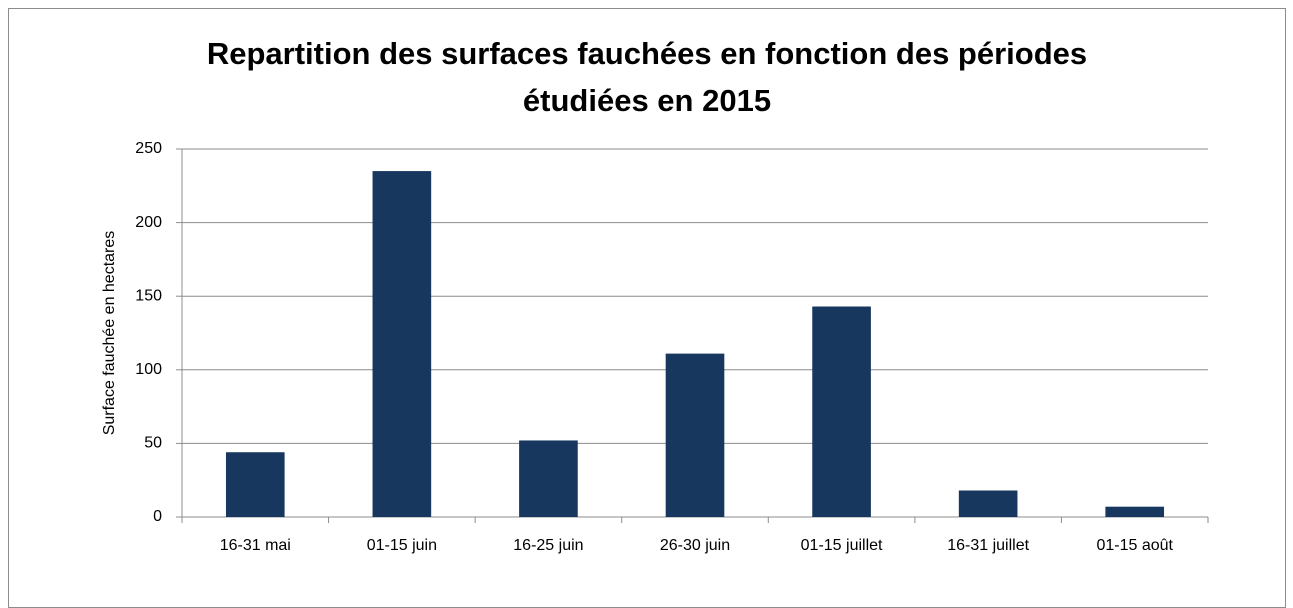 The width and height of the screenshot is (1293, 608). What do you see at coordinates (148, 222) in the screenshot?
I see `y-tick-label: 200` at bounding box center [148, 222].